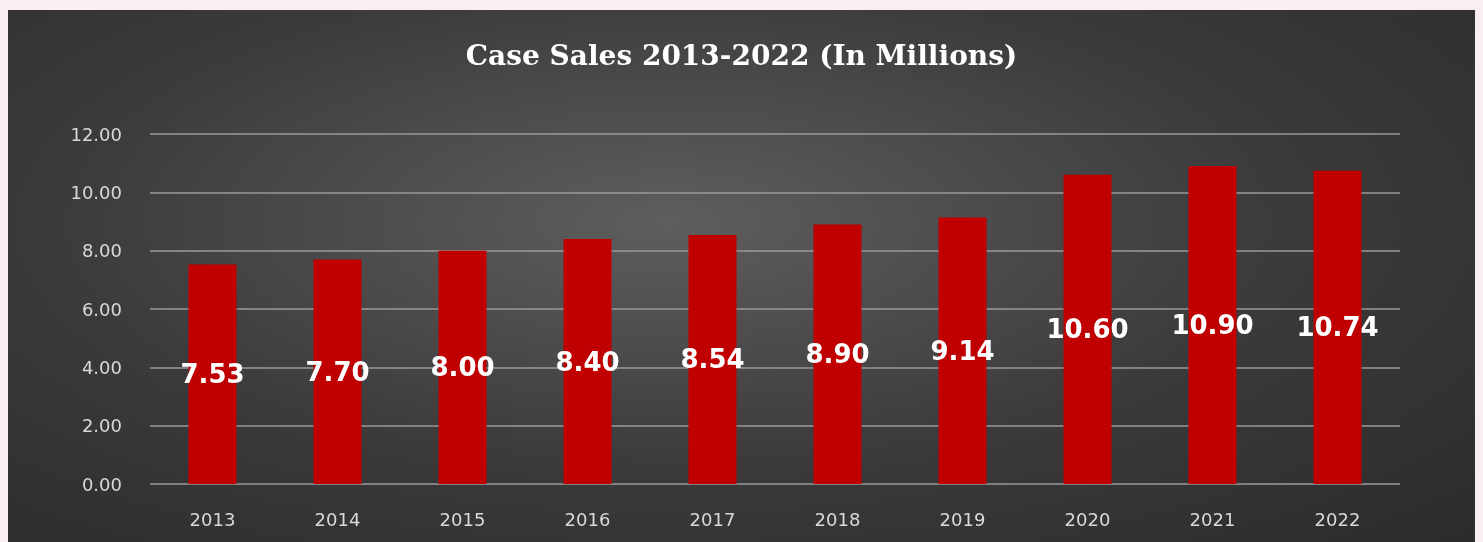 The image size is (1483, 542). What do you see at coordinates (212, 519) in the screenshot?
I see `x-tick-label: 2013` at bounding box center [212, 519].